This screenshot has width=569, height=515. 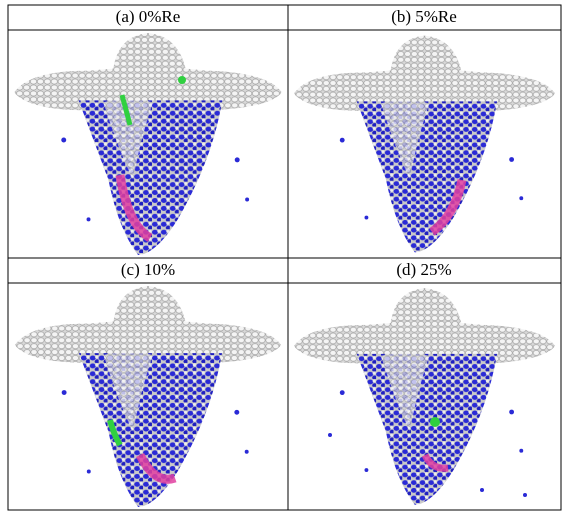 What do you see at coordinates (148, 16) in the screenshot?
I see `panel-label: (a) 0%Re` at bounding box center [148, 16].